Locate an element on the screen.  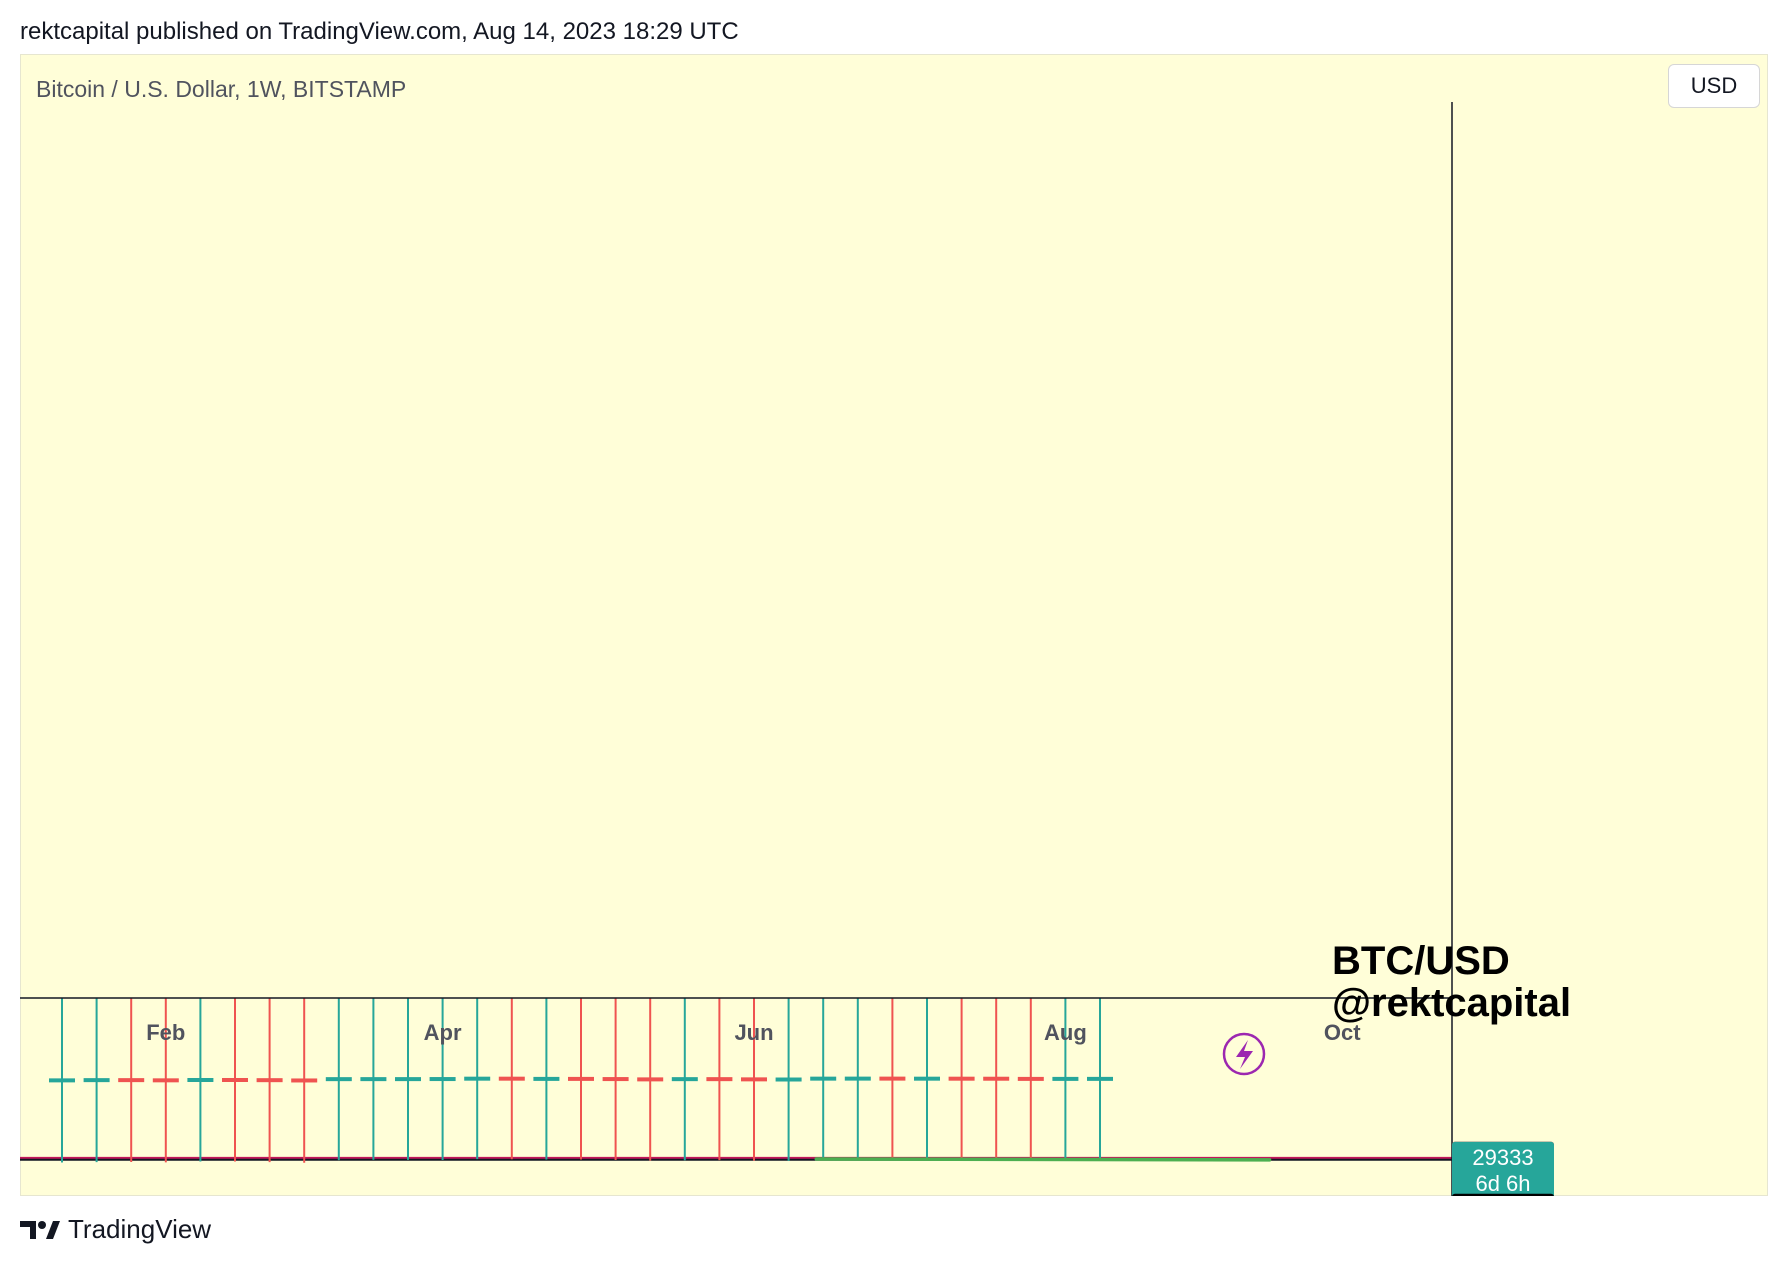
footer-brand-label: TradingView is located at coordinates (140, 1229).